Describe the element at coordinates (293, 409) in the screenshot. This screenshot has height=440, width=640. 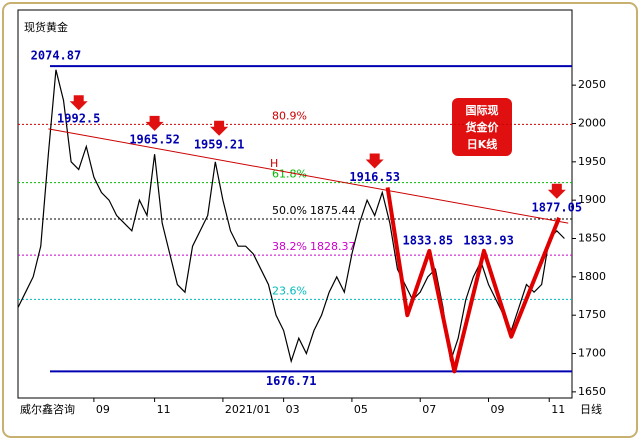
I see `x-tick-label: 03` at that location.